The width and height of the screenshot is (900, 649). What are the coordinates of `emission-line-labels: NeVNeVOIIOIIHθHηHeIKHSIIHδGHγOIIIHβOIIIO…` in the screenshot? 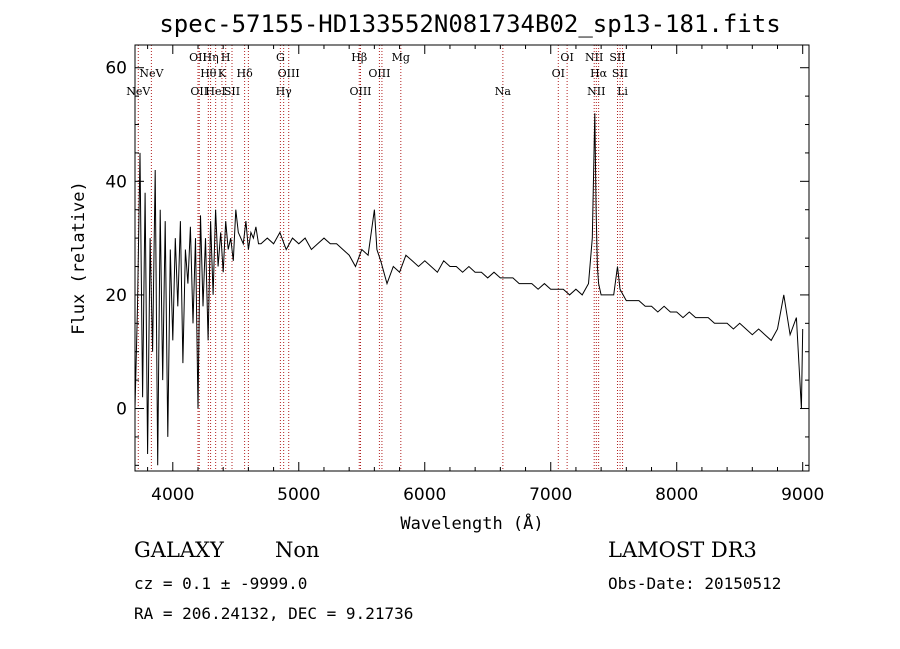 It's located at (377, 74).